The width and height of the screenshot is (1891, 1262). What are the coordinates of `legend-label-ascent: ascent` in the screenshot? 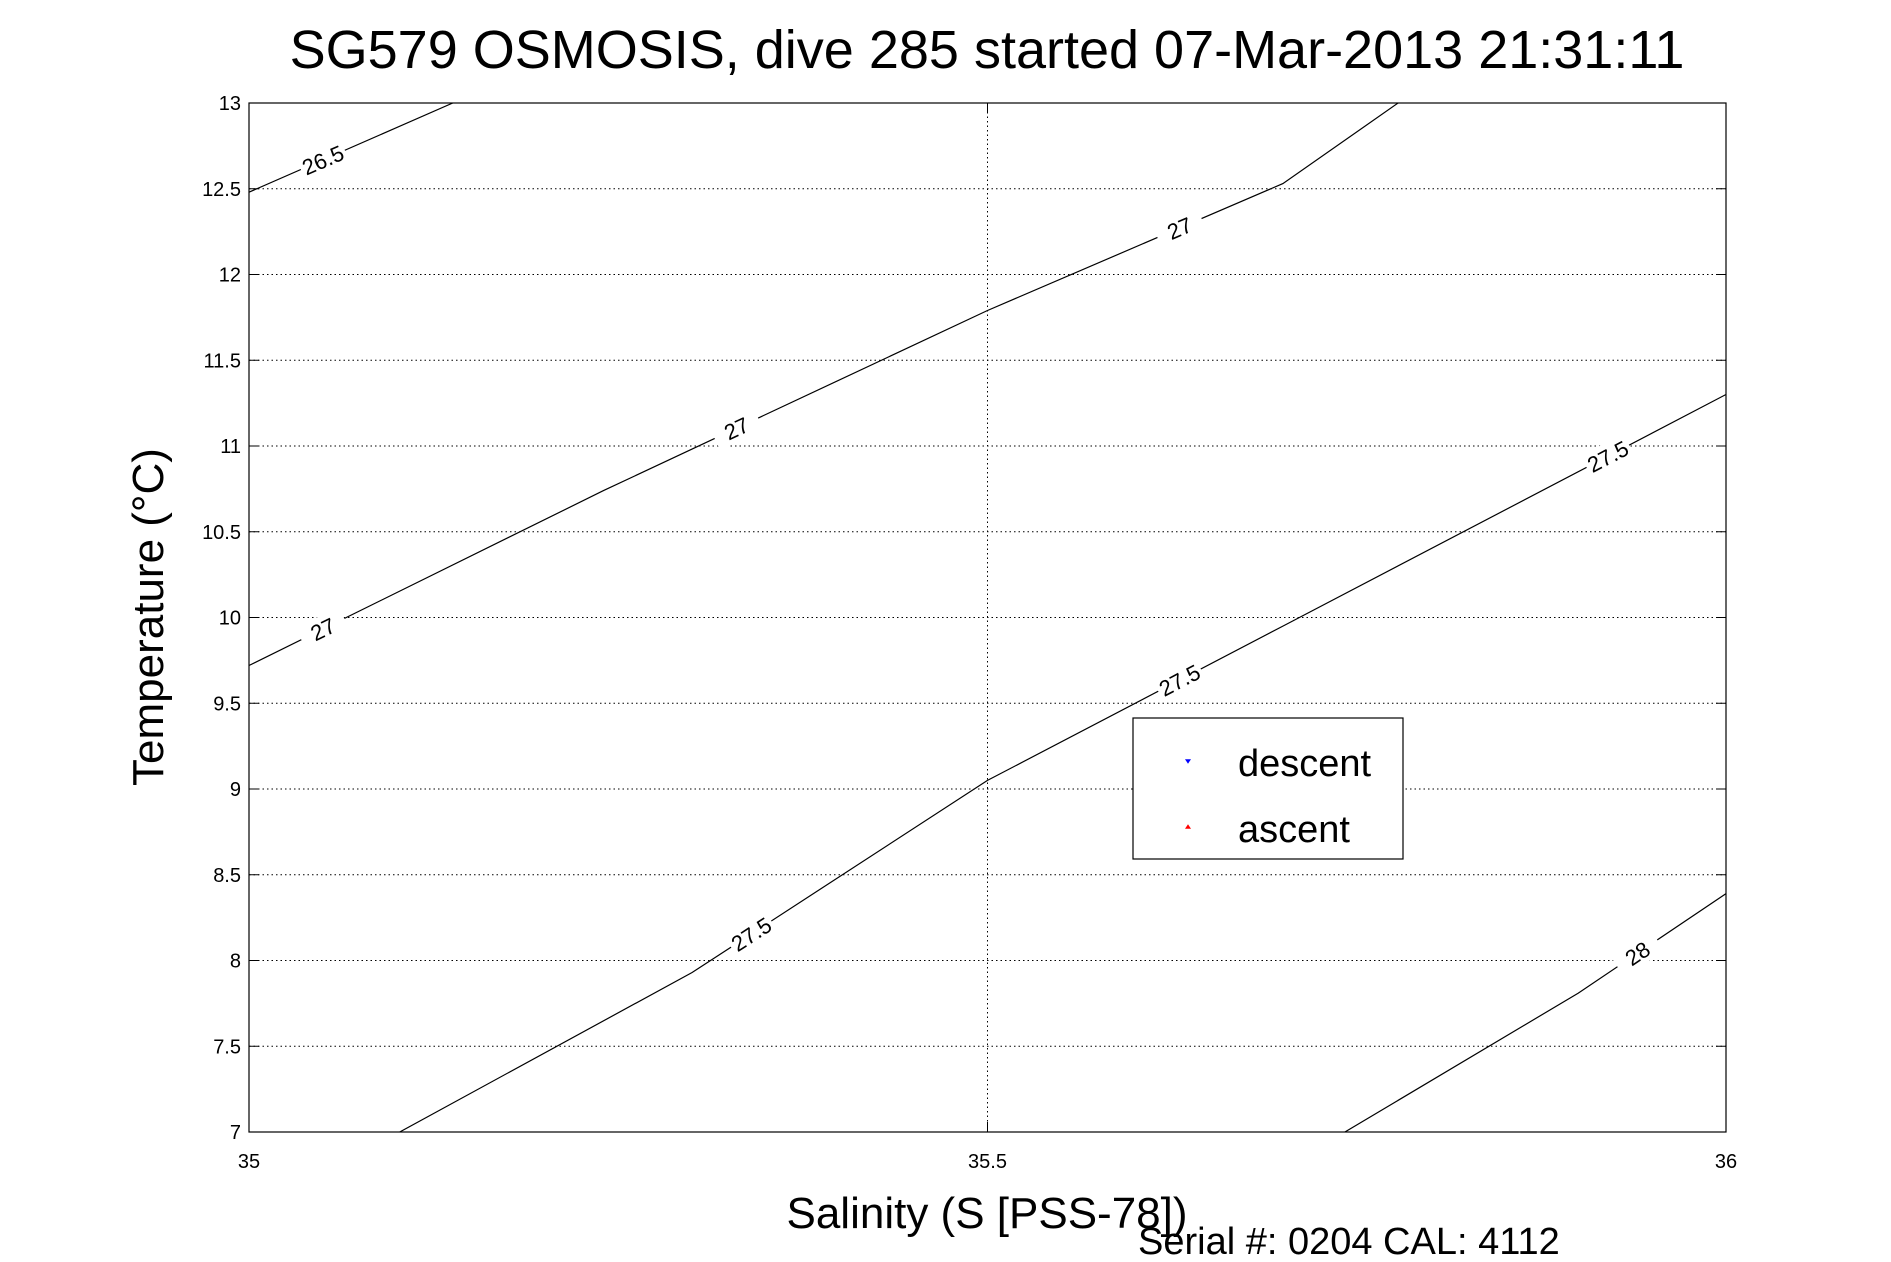 It's located at (1294, 830).